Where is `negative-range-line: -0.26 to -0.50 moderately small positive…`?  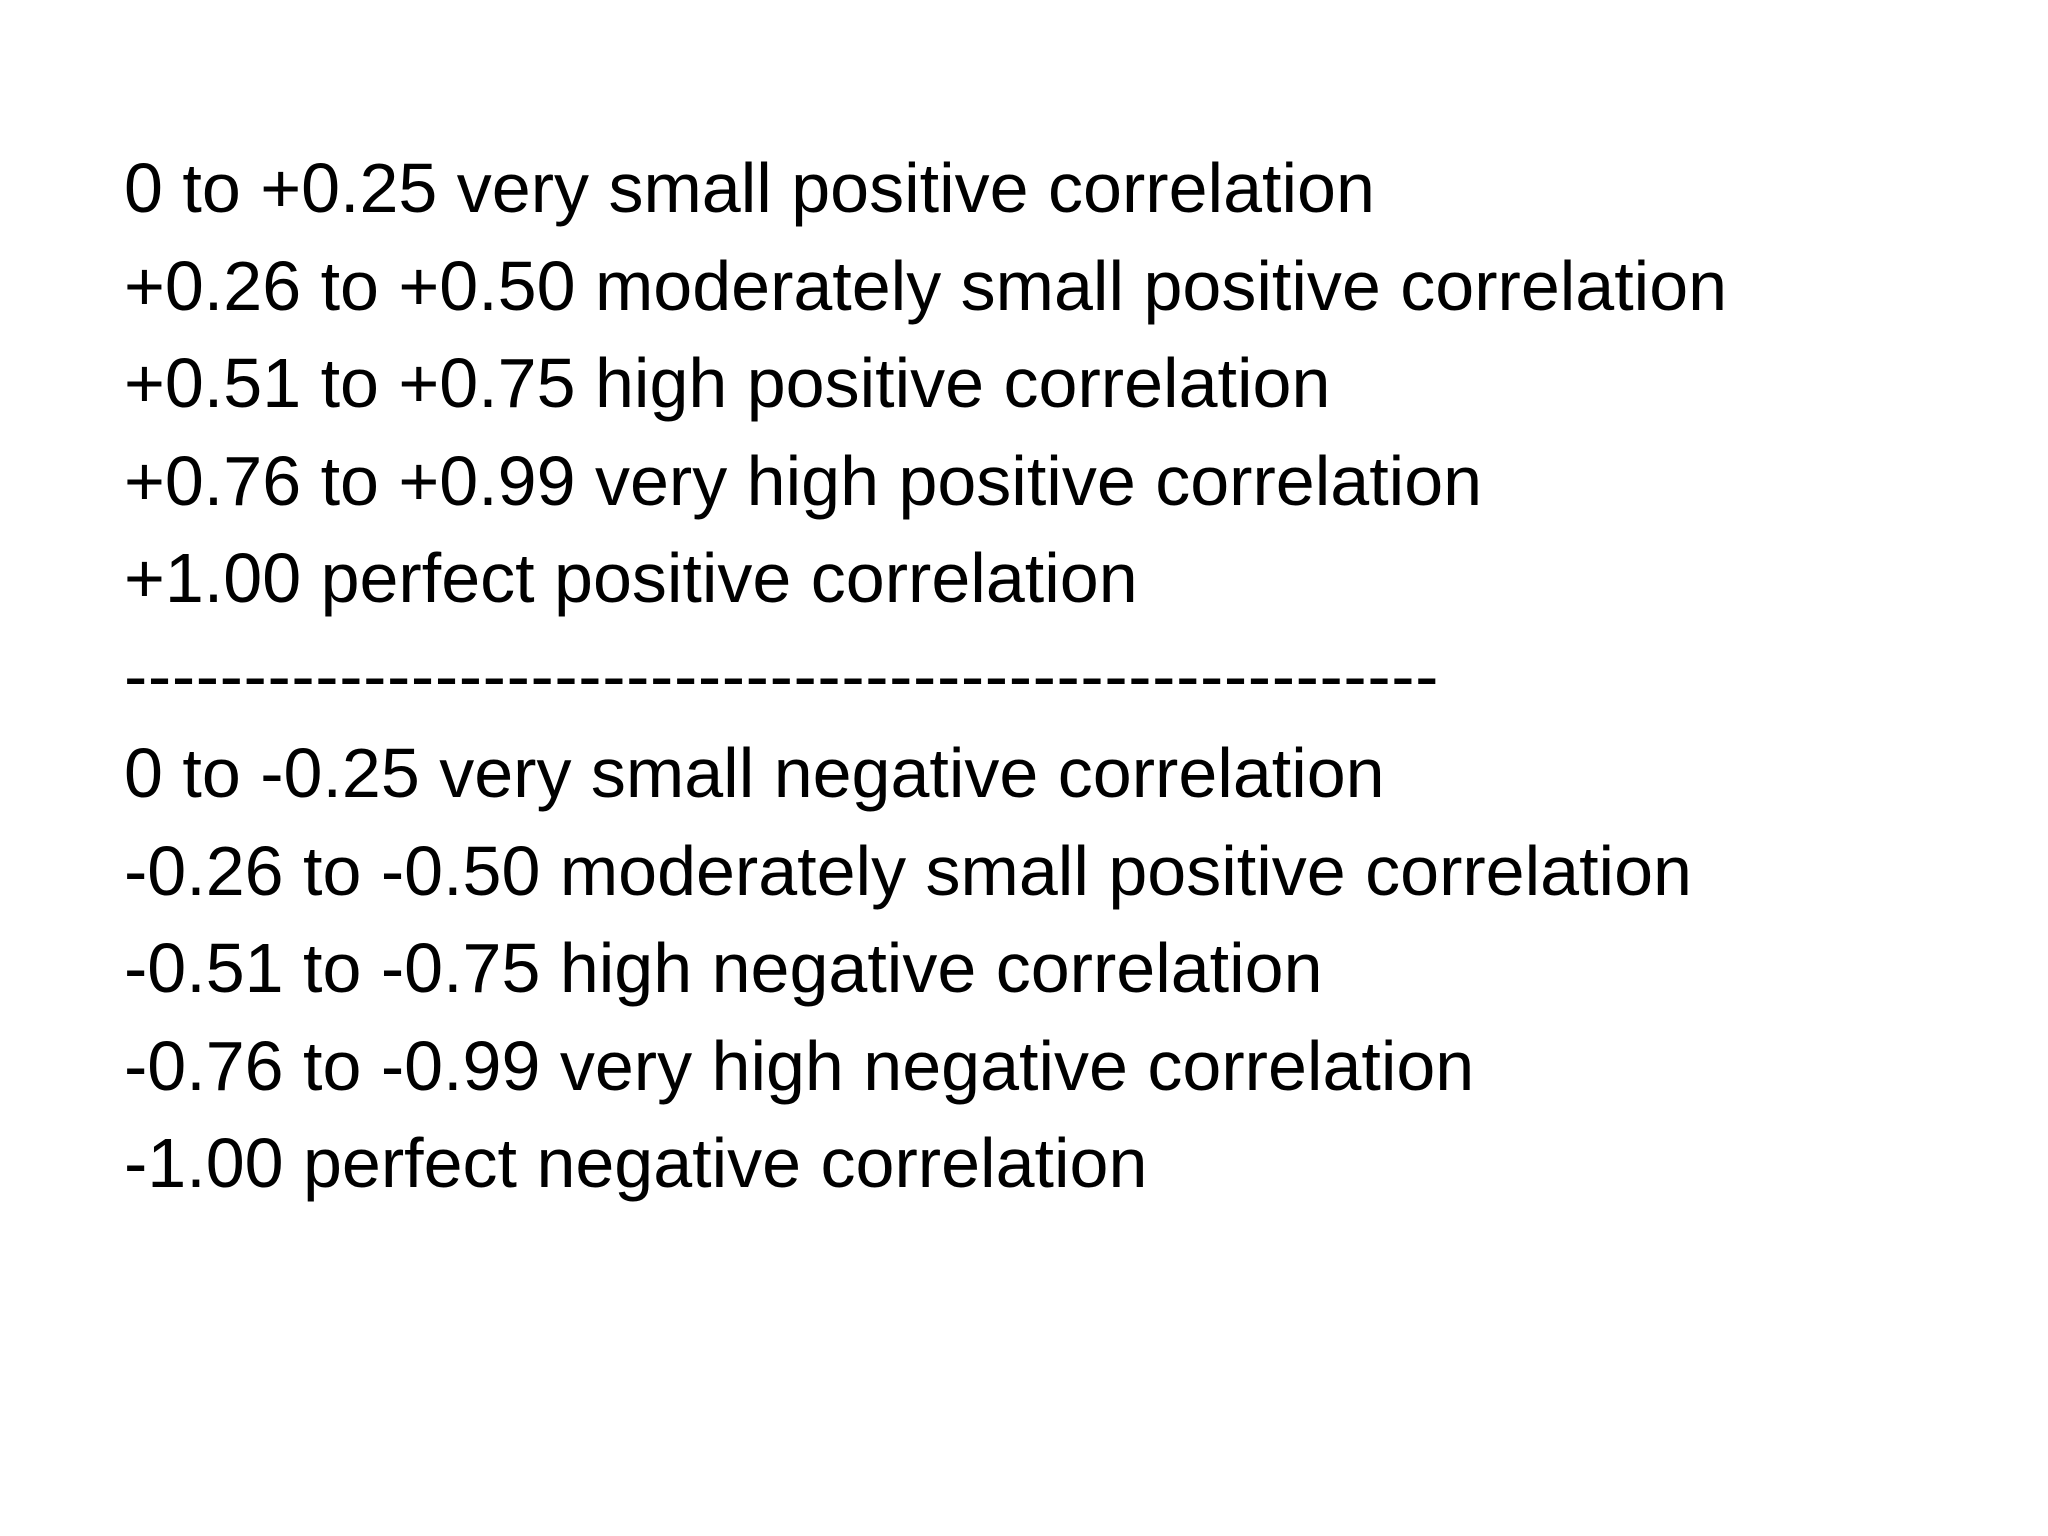
negative-range-line: -0.26 to -0.50 moderately small positive… is located at coordinates (908, 870).